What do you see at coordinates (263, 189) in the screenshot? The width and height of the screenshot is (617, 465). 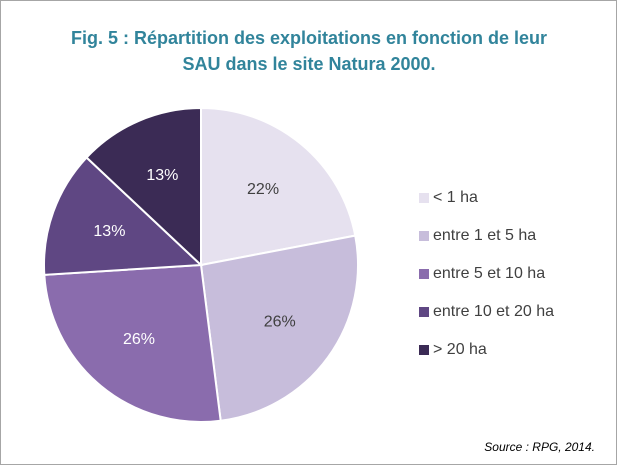 I see `slice-label: 22%` at bounding box center [263, 189].